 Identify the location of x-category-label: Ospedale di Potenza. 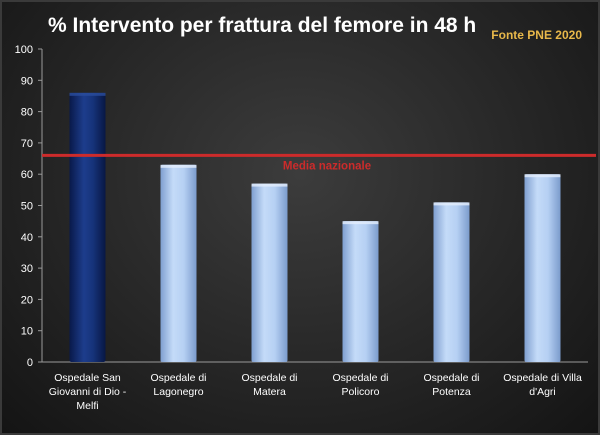
(451, 385).